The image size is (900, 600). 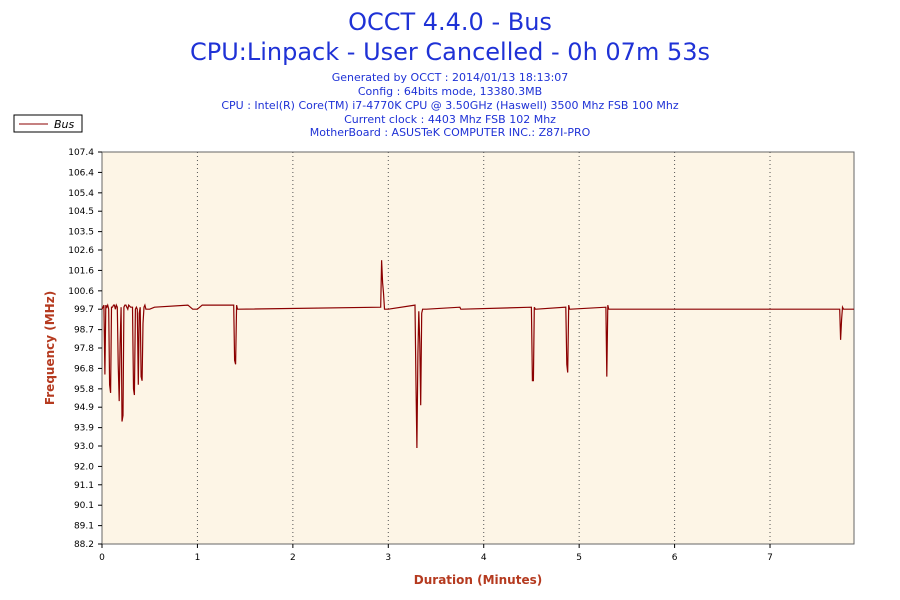 What do you see at coordinates (84, 545) in the screenshot?
I see `y-tick-label: 88.2` at bounding box center [84, 545].